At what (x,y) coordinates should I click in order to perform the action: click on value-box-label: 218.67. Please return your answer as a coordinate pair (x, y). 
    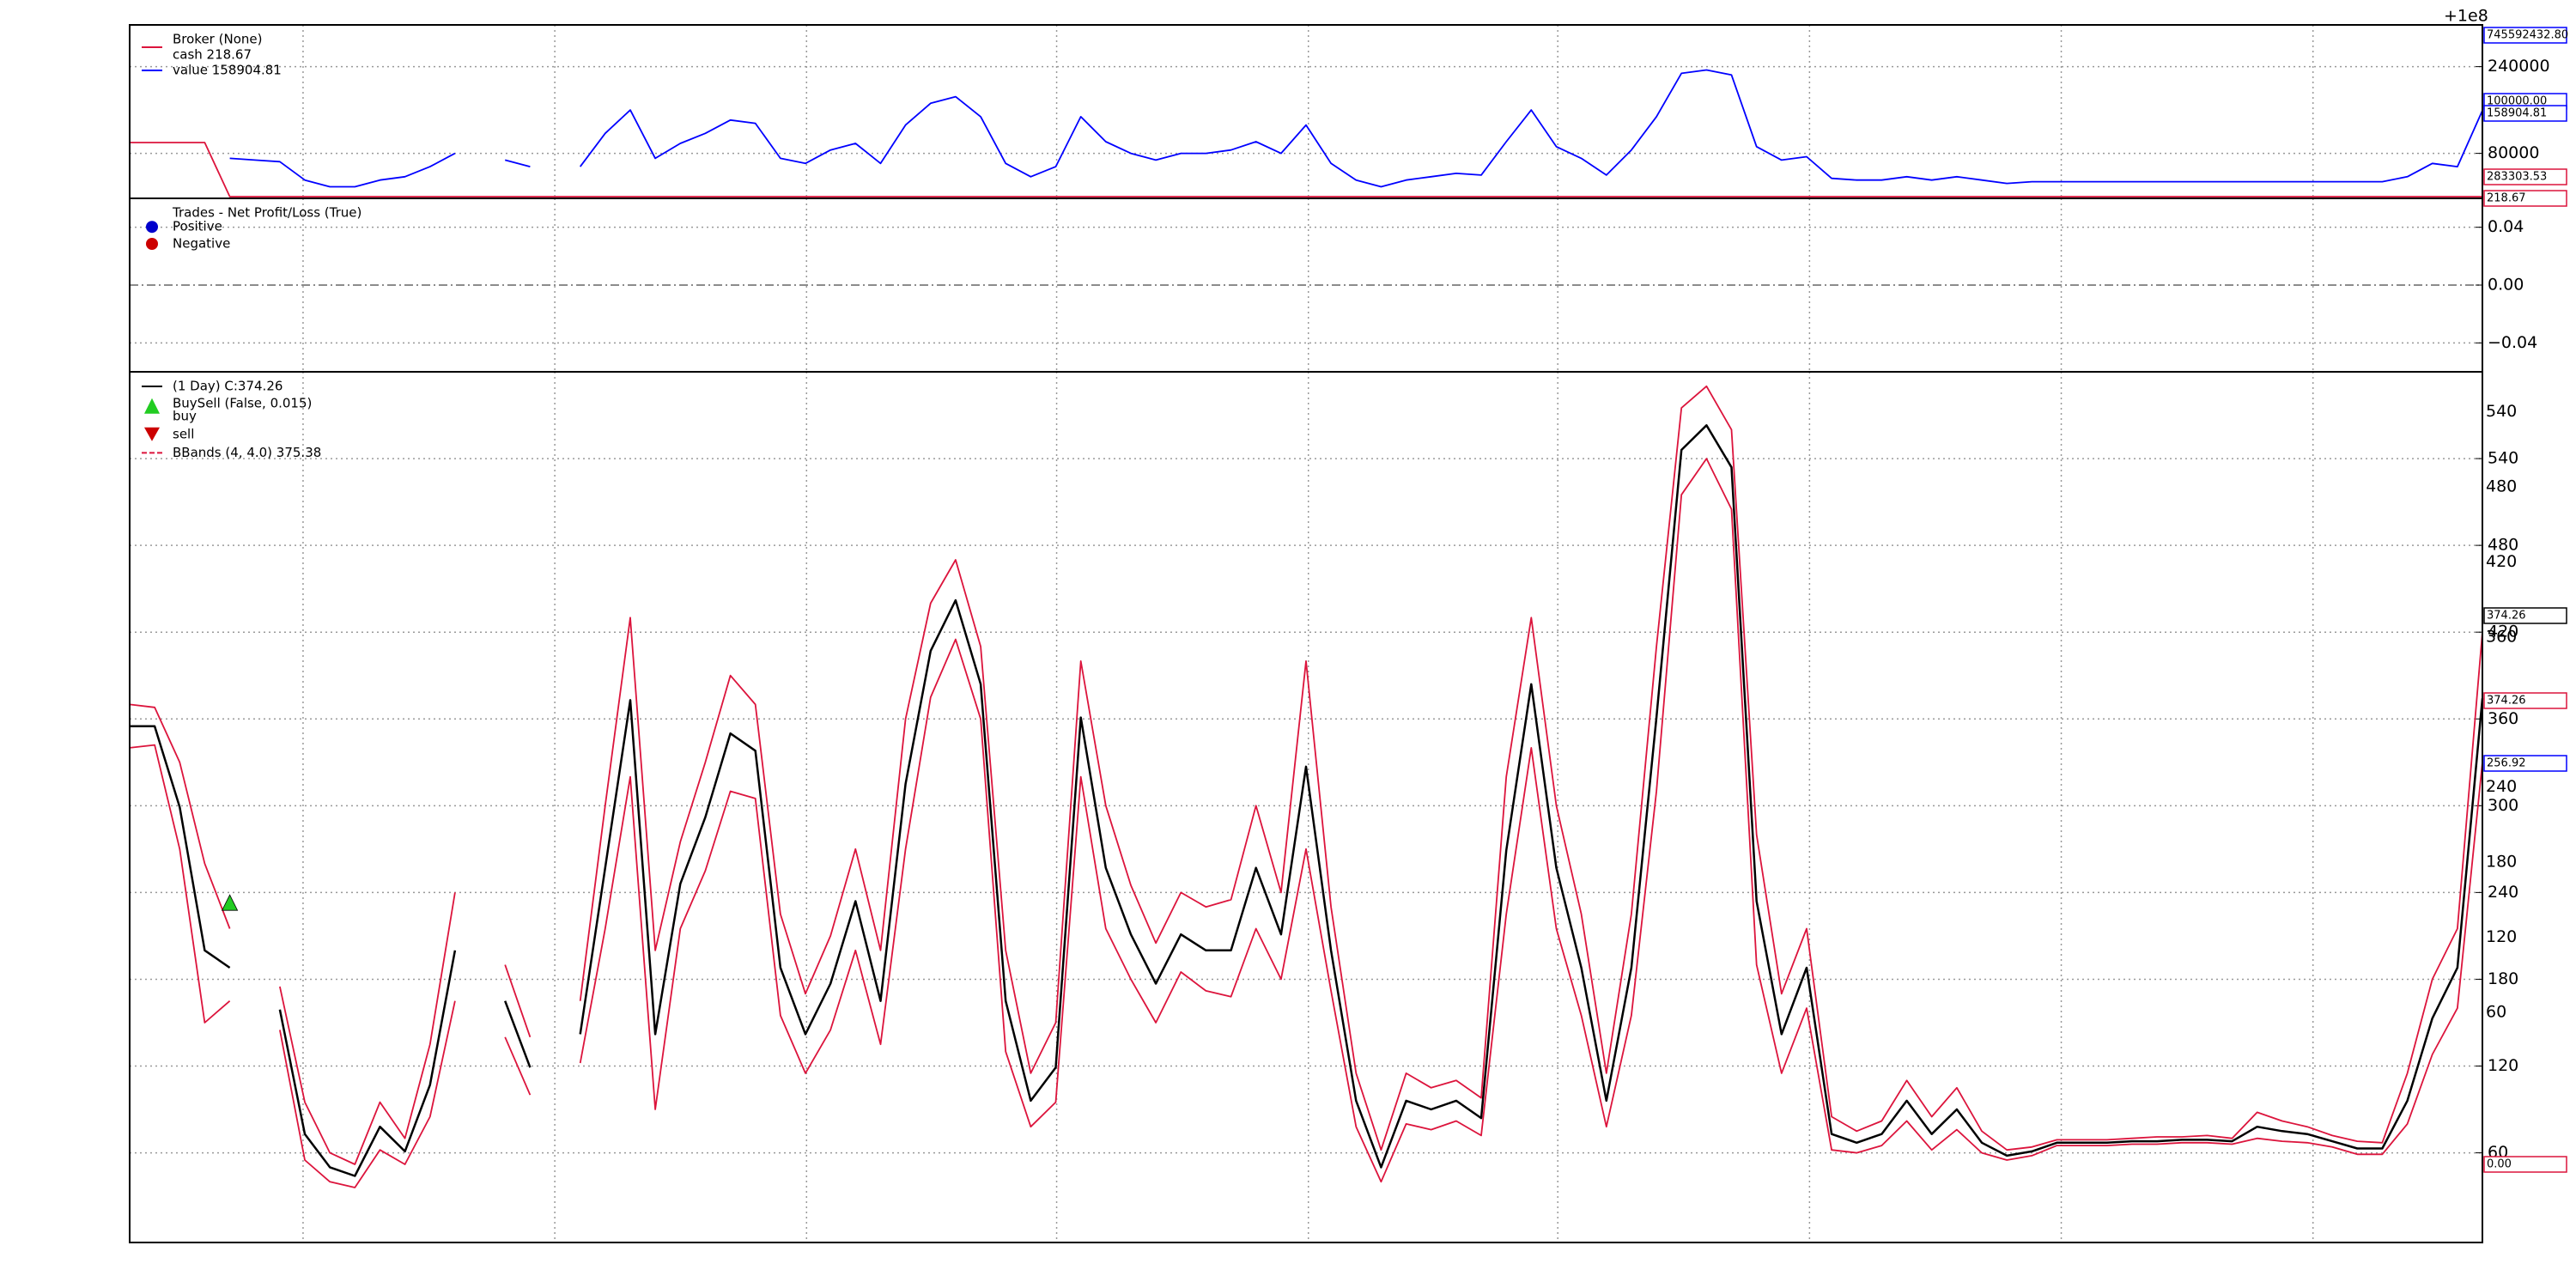
    Looking at the image, I should click on (2507, 198).